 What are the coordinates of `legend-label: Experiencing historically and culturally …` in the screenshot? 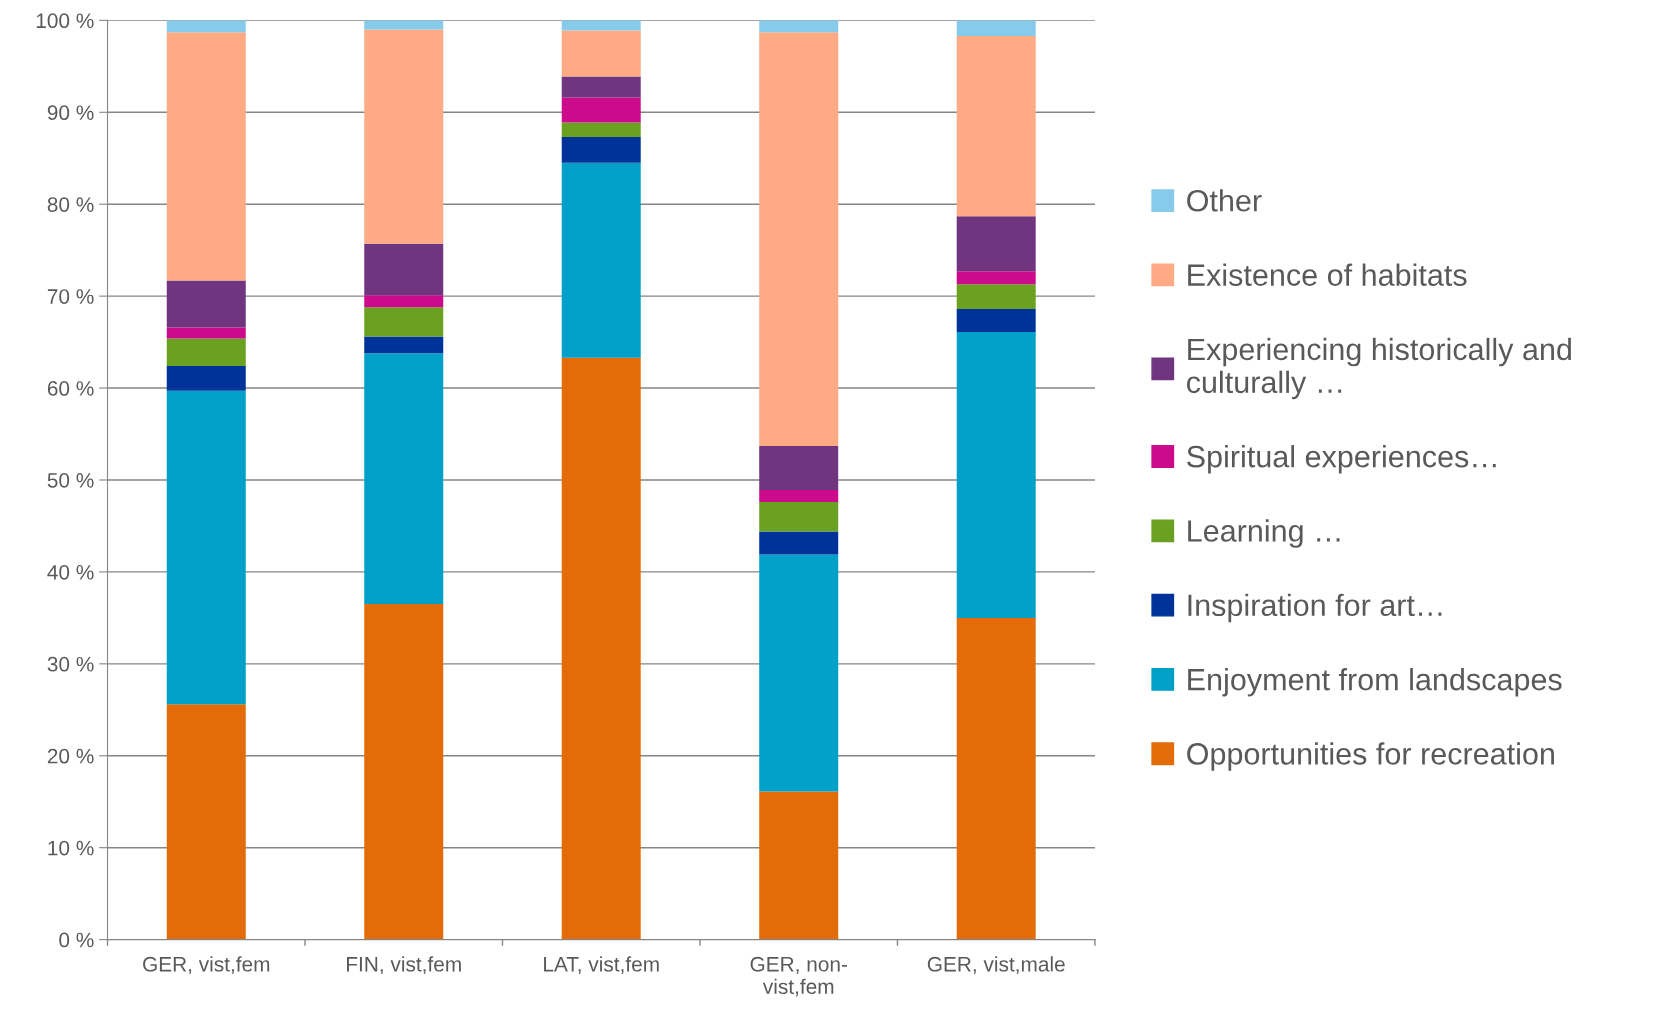 It's located at (1378, 368).